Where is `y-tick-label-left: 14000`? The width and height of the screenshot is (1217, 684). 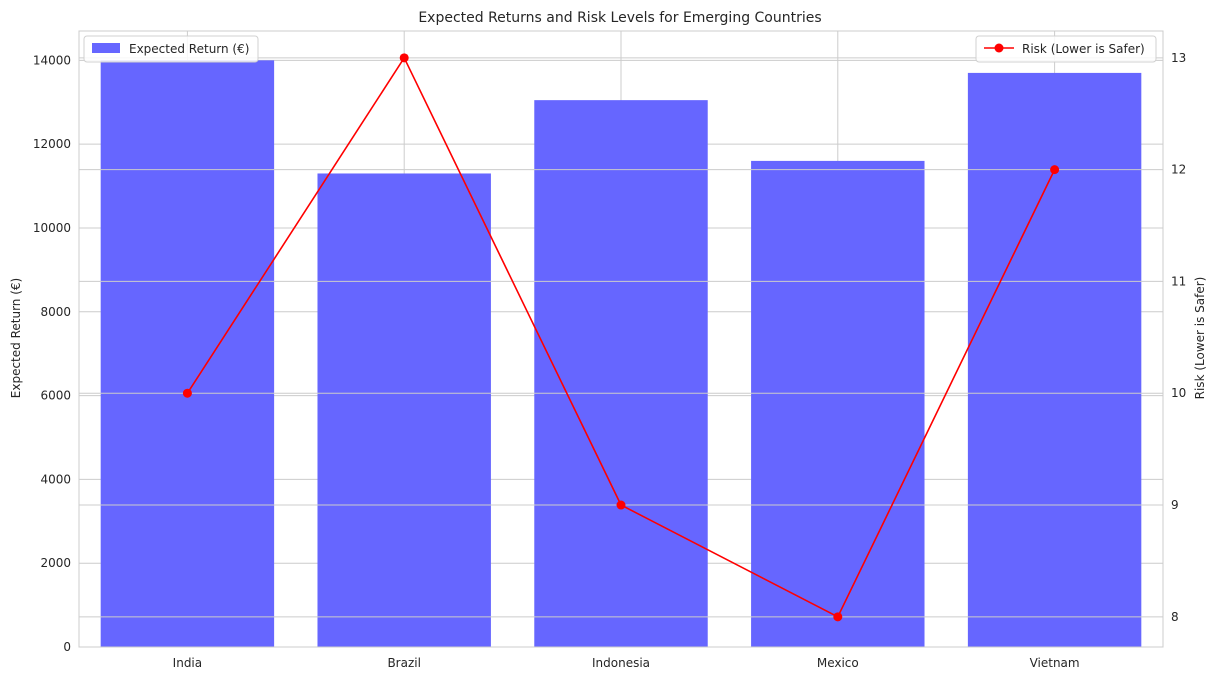
y-tick-label-left: 14000 is located at coordinates (52, 60).